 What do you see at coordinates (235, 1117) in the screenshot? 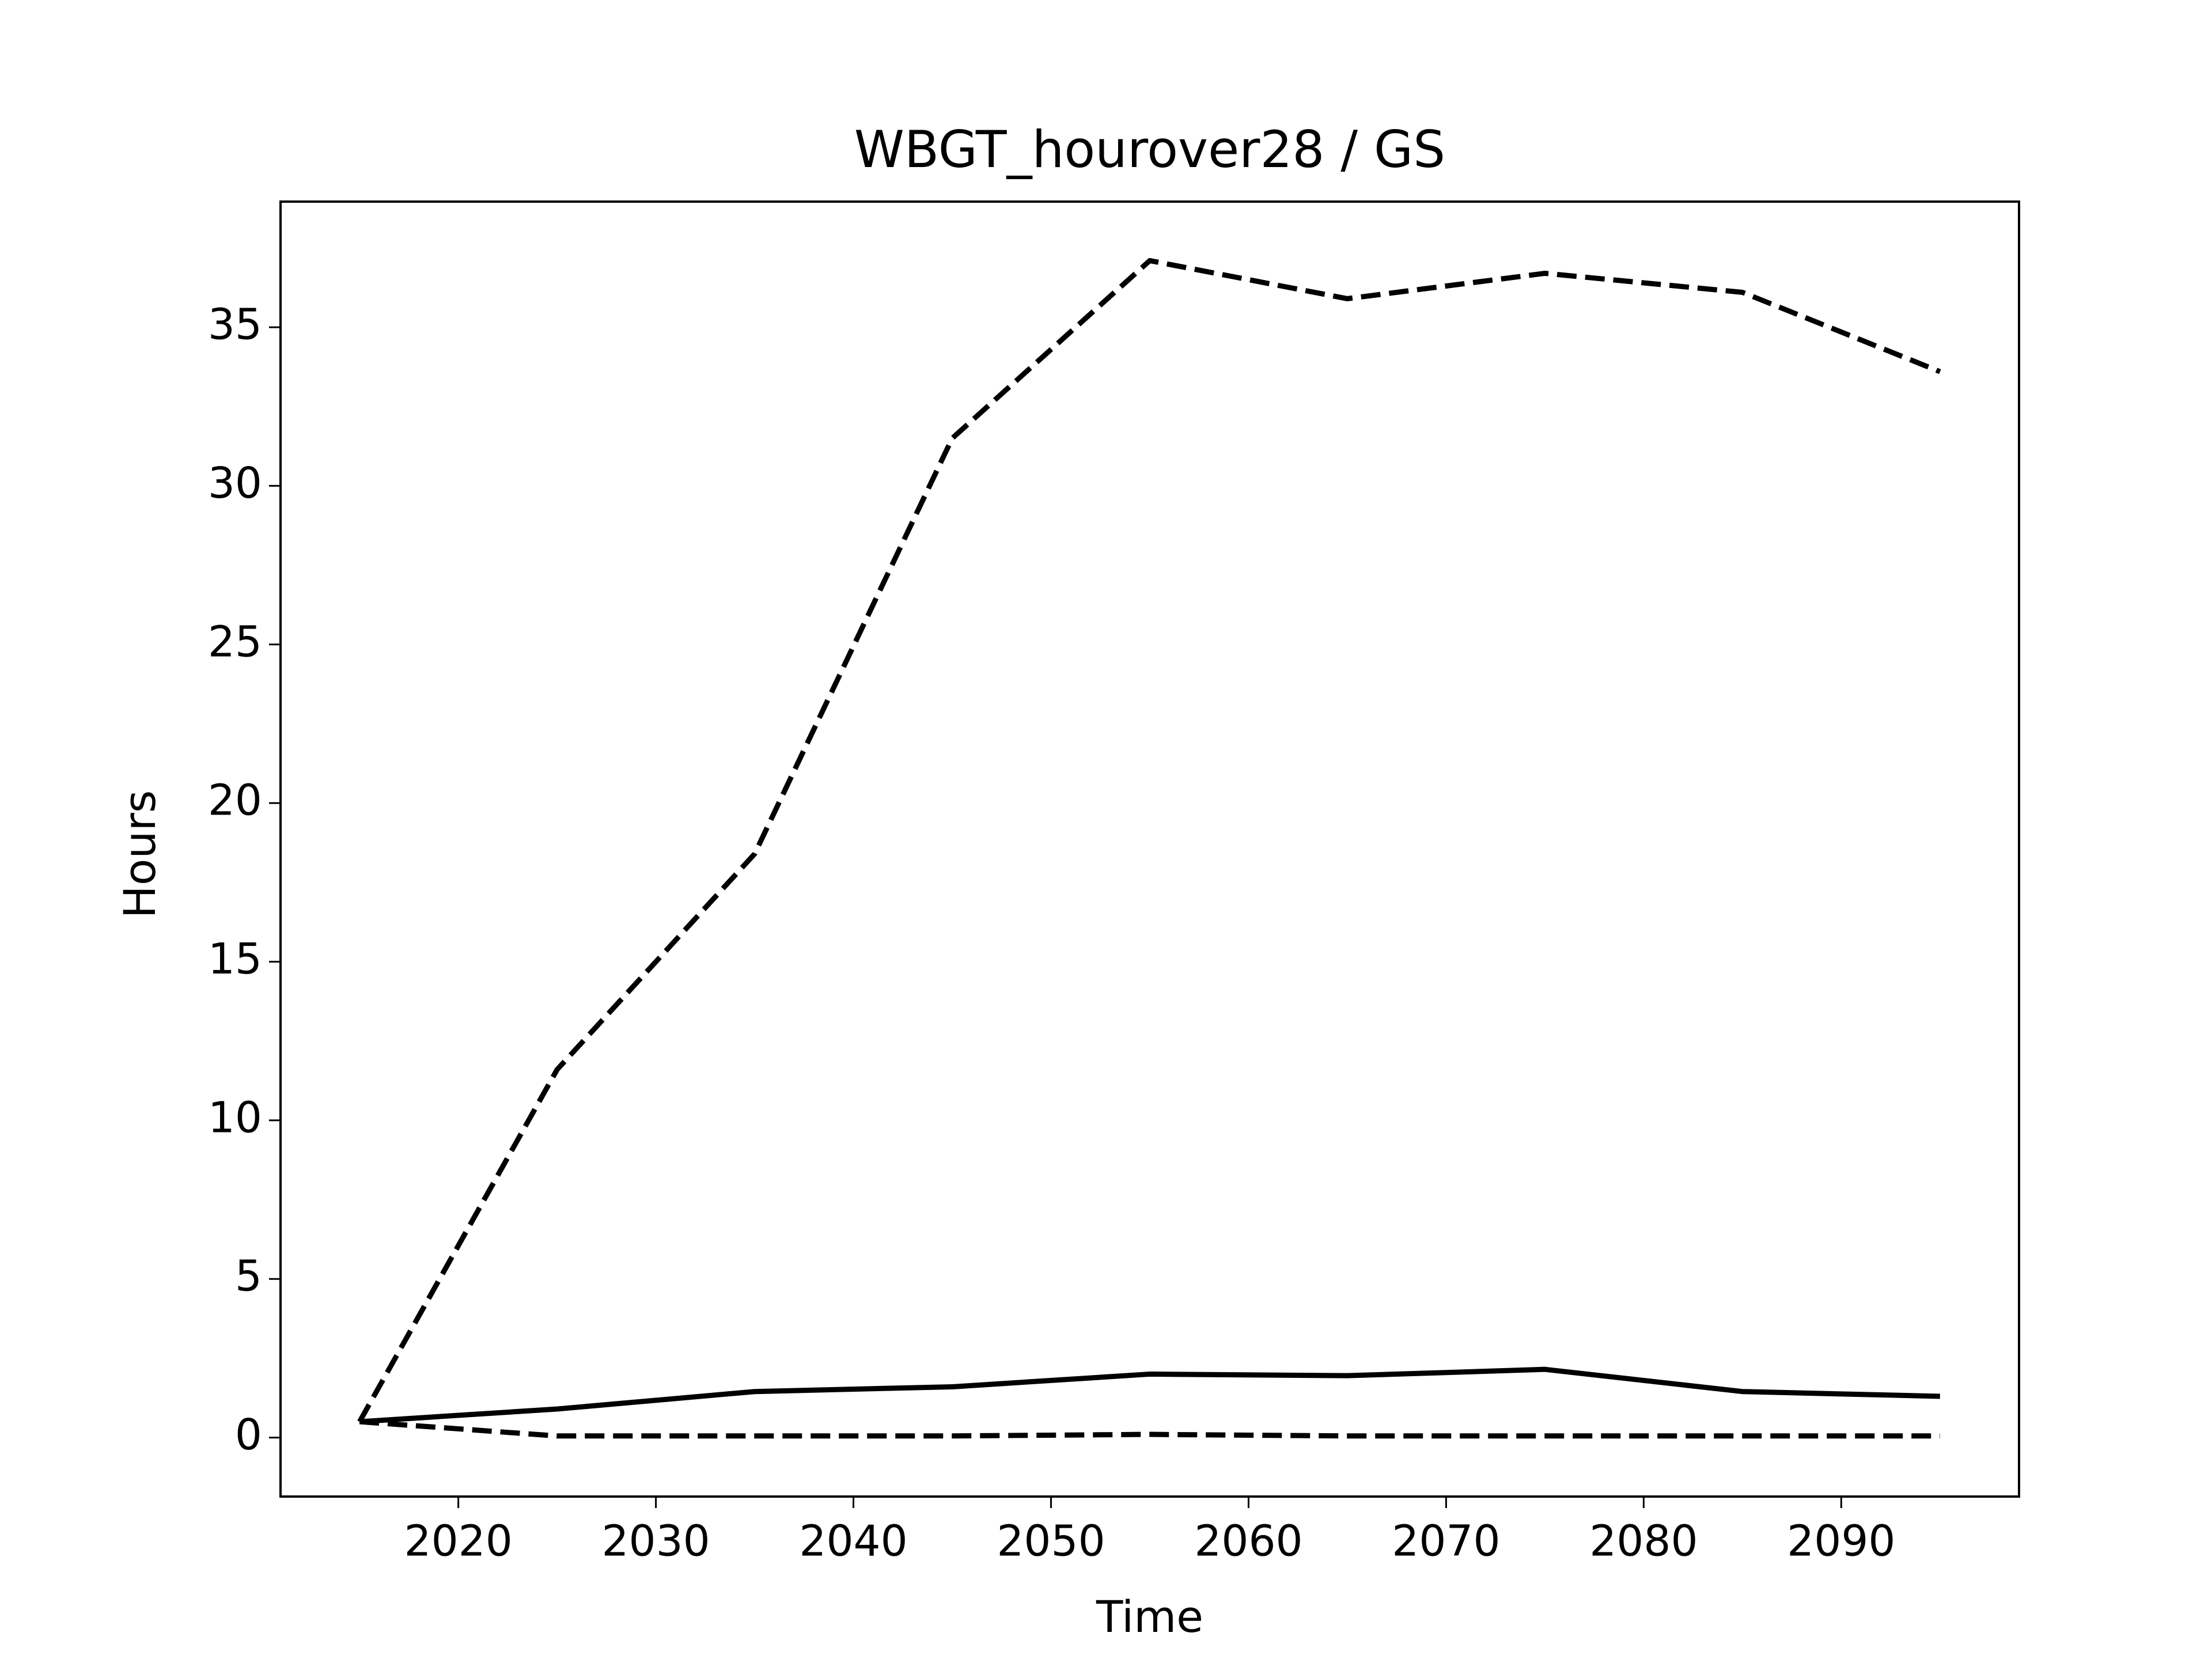
I see `y-tick-label: 10` at bounding box center [235, 1117].